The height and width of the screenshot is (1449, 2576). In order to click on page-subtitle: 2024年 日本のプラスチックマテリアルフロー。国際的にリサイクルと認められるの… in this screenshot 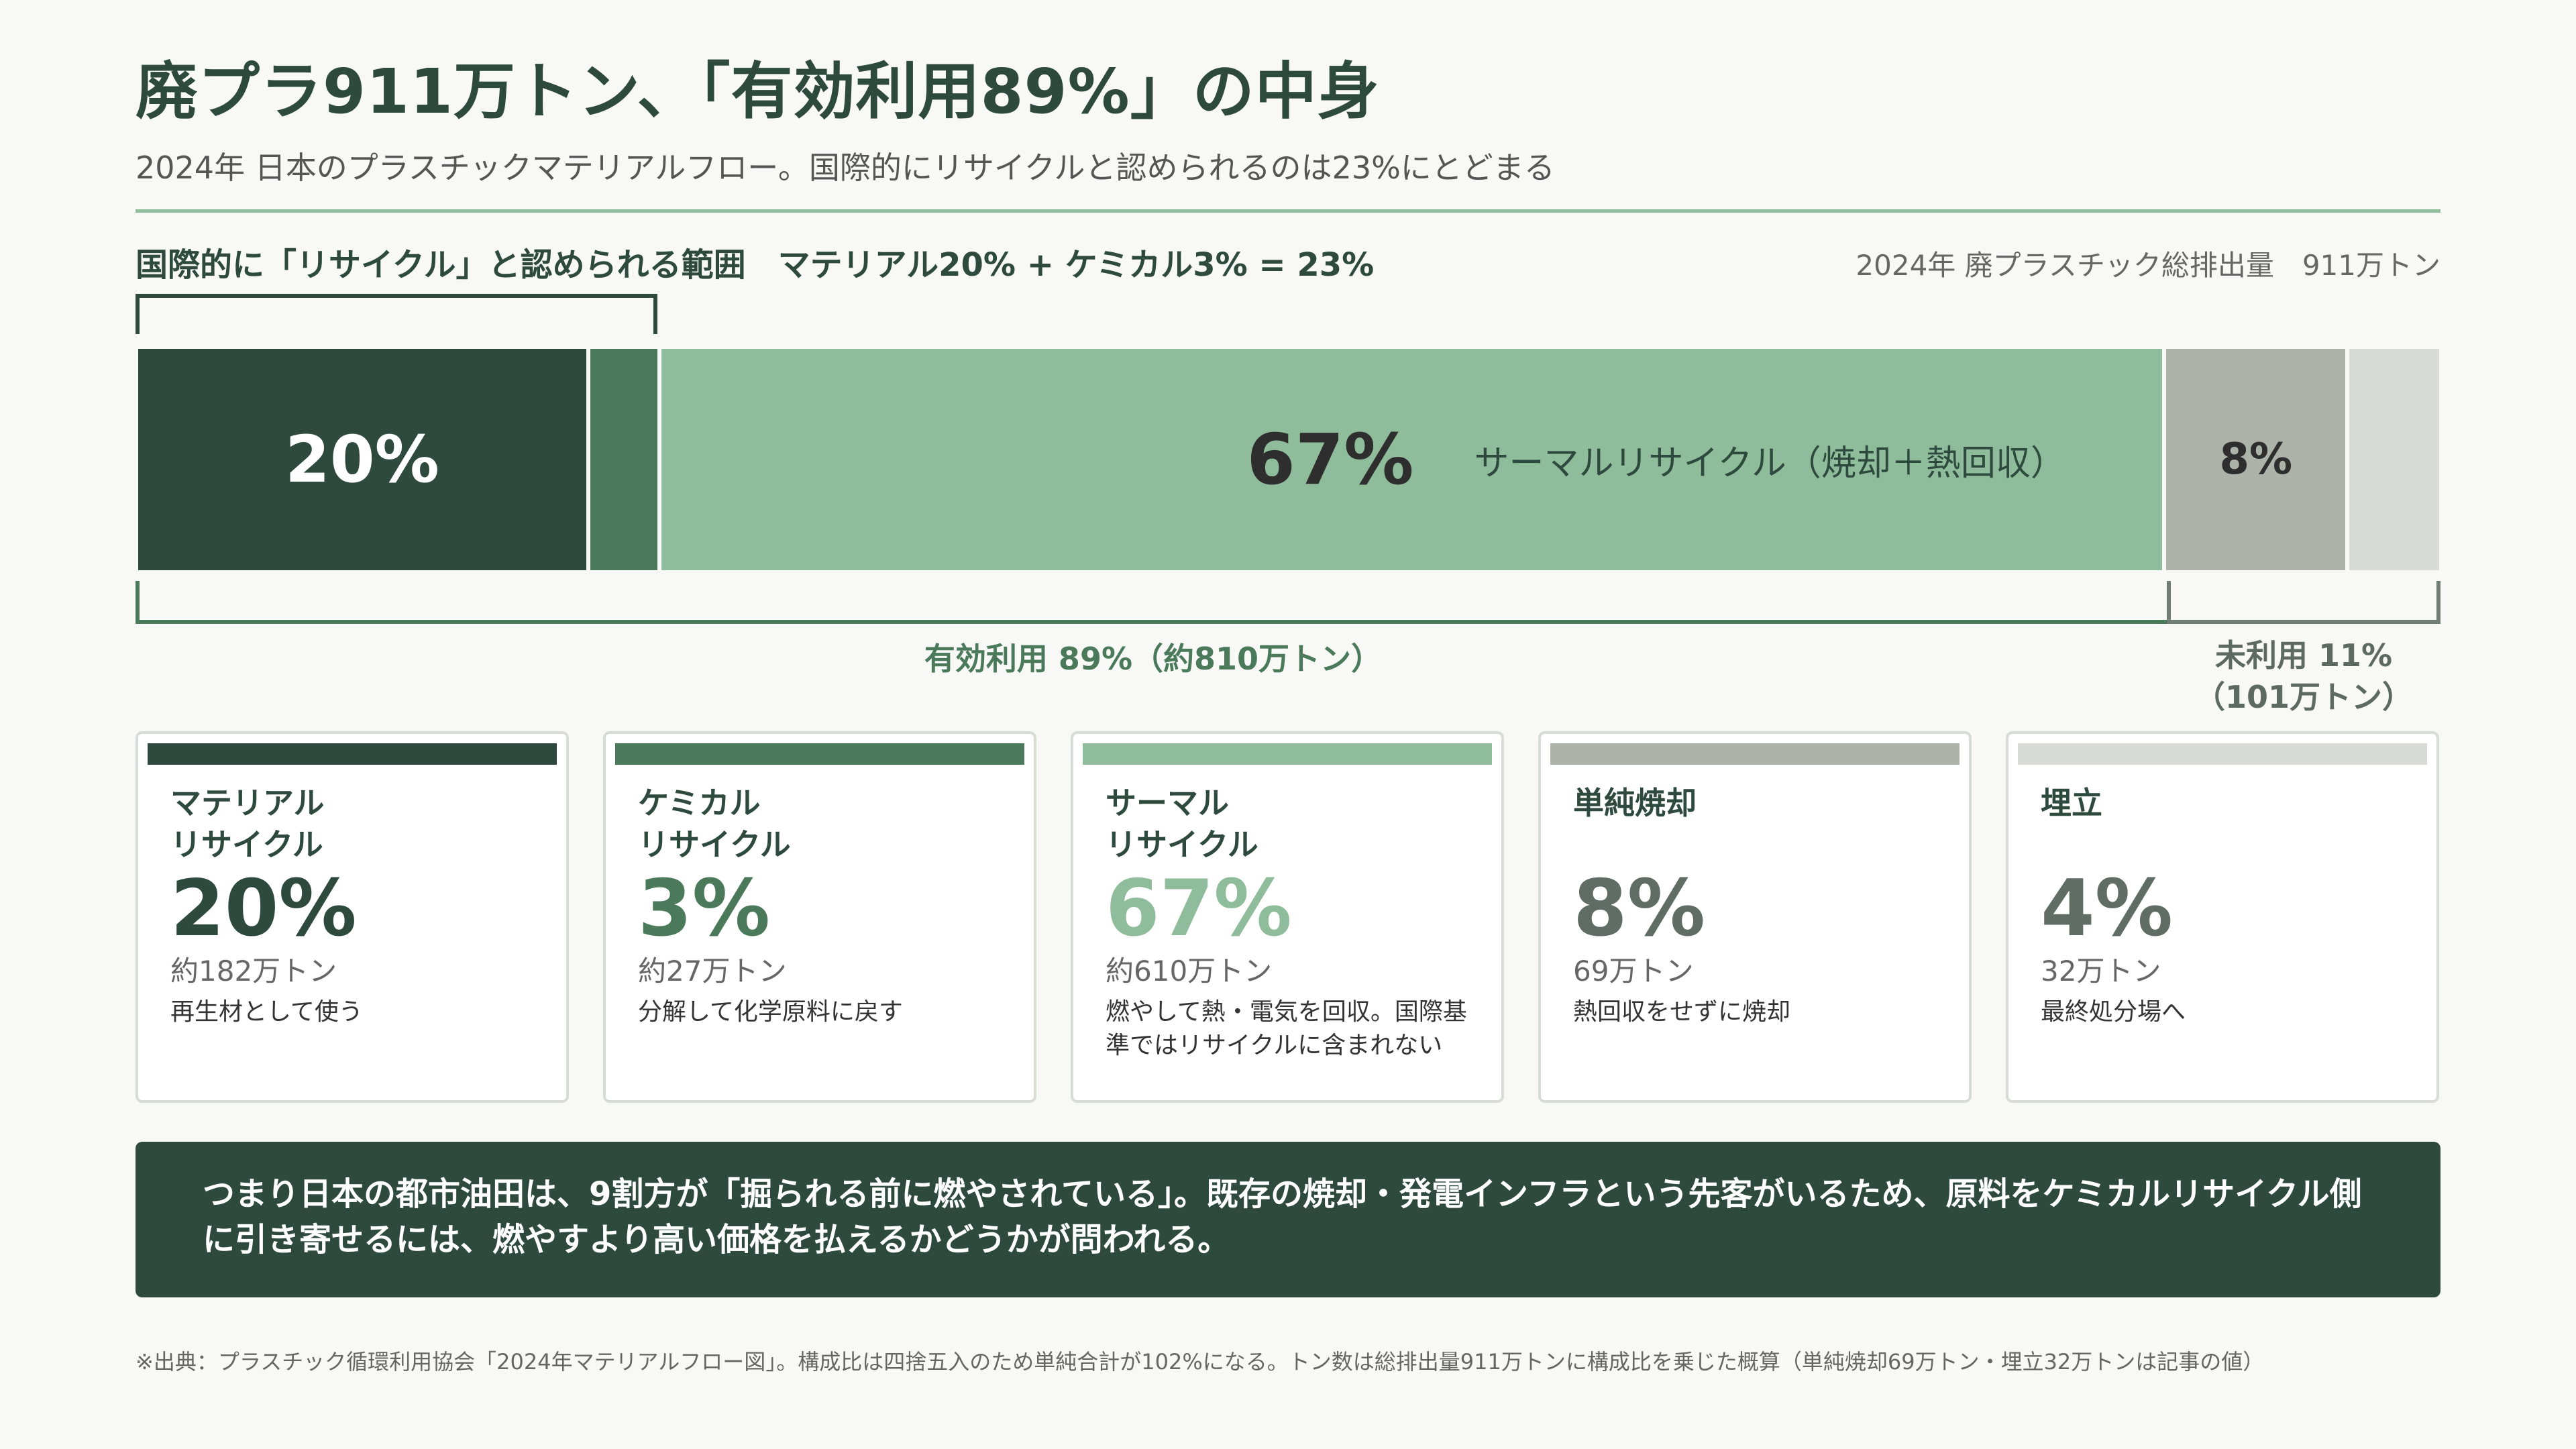, I will do `click(845, 168)`.